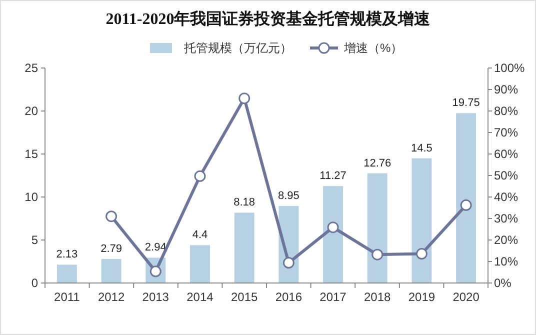 The width and height of the screenshot is (536, 335). I want to click on y2-tick-label: 10%, so click(506, 261).